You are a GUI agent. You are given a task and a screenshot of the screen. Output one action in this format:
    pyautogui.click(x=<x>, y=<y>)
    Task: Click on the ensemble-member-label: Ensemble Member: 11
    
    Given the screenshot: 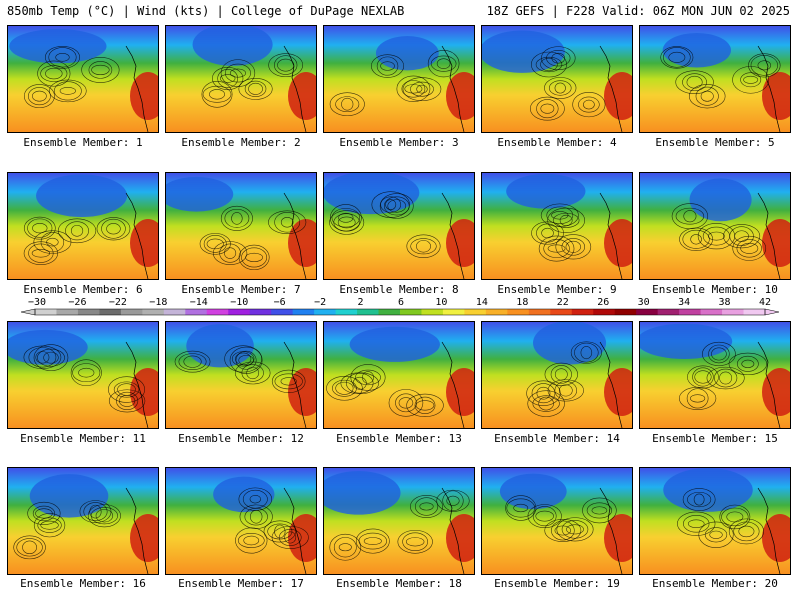 What is the action you would take?
    pyautogui.click(x=83, y=438)
    